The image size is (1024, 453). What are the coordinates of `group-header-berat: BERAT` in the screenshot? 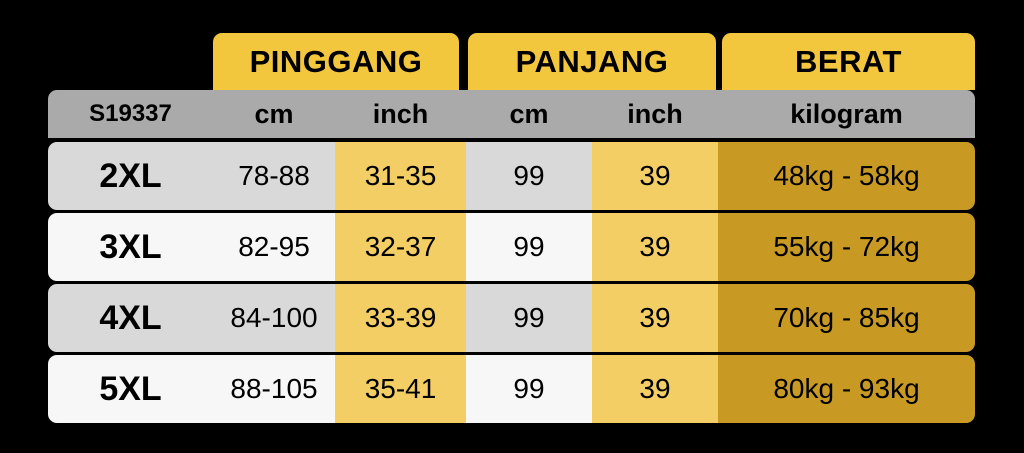 It's located at (848, 61).